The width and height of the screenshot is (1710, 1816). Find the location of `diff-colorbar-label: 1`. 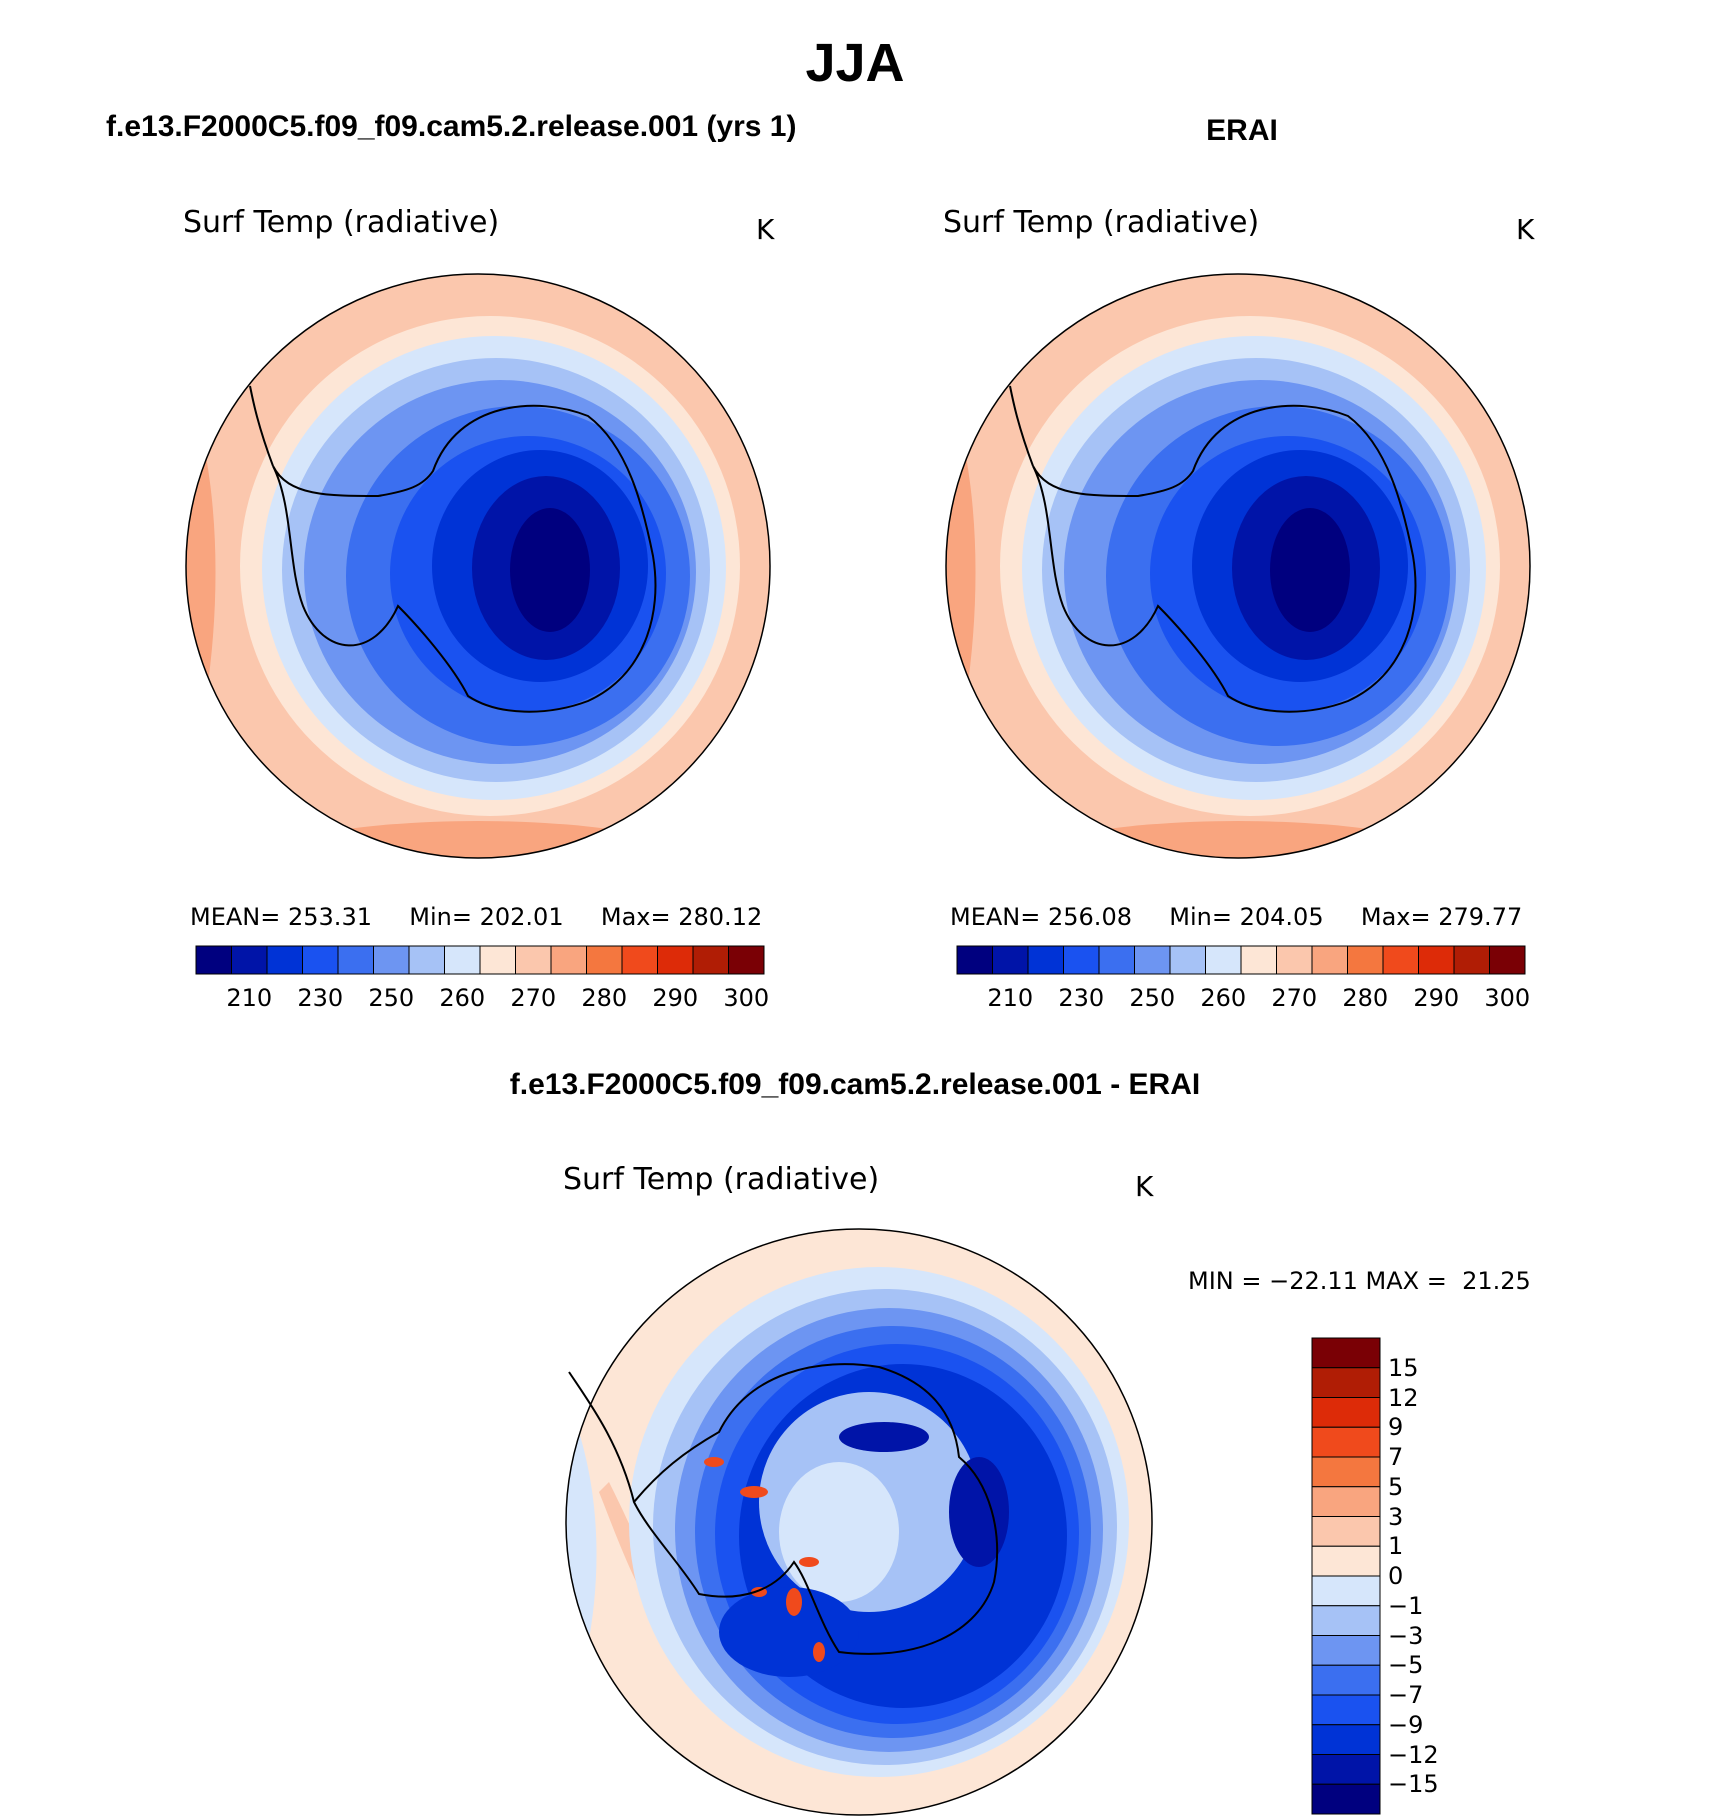

diff-colorbar-label: 1 is located at coordinates (1396, 1546).